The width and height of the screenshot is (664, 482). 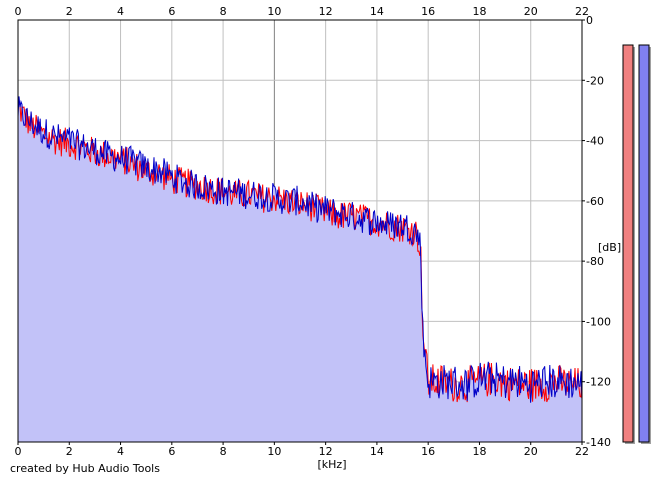 What do you see at coordinates (582, 11) in the screenshot?
I see `x-tick-label-top: 22` at bounding box center [582, 11].